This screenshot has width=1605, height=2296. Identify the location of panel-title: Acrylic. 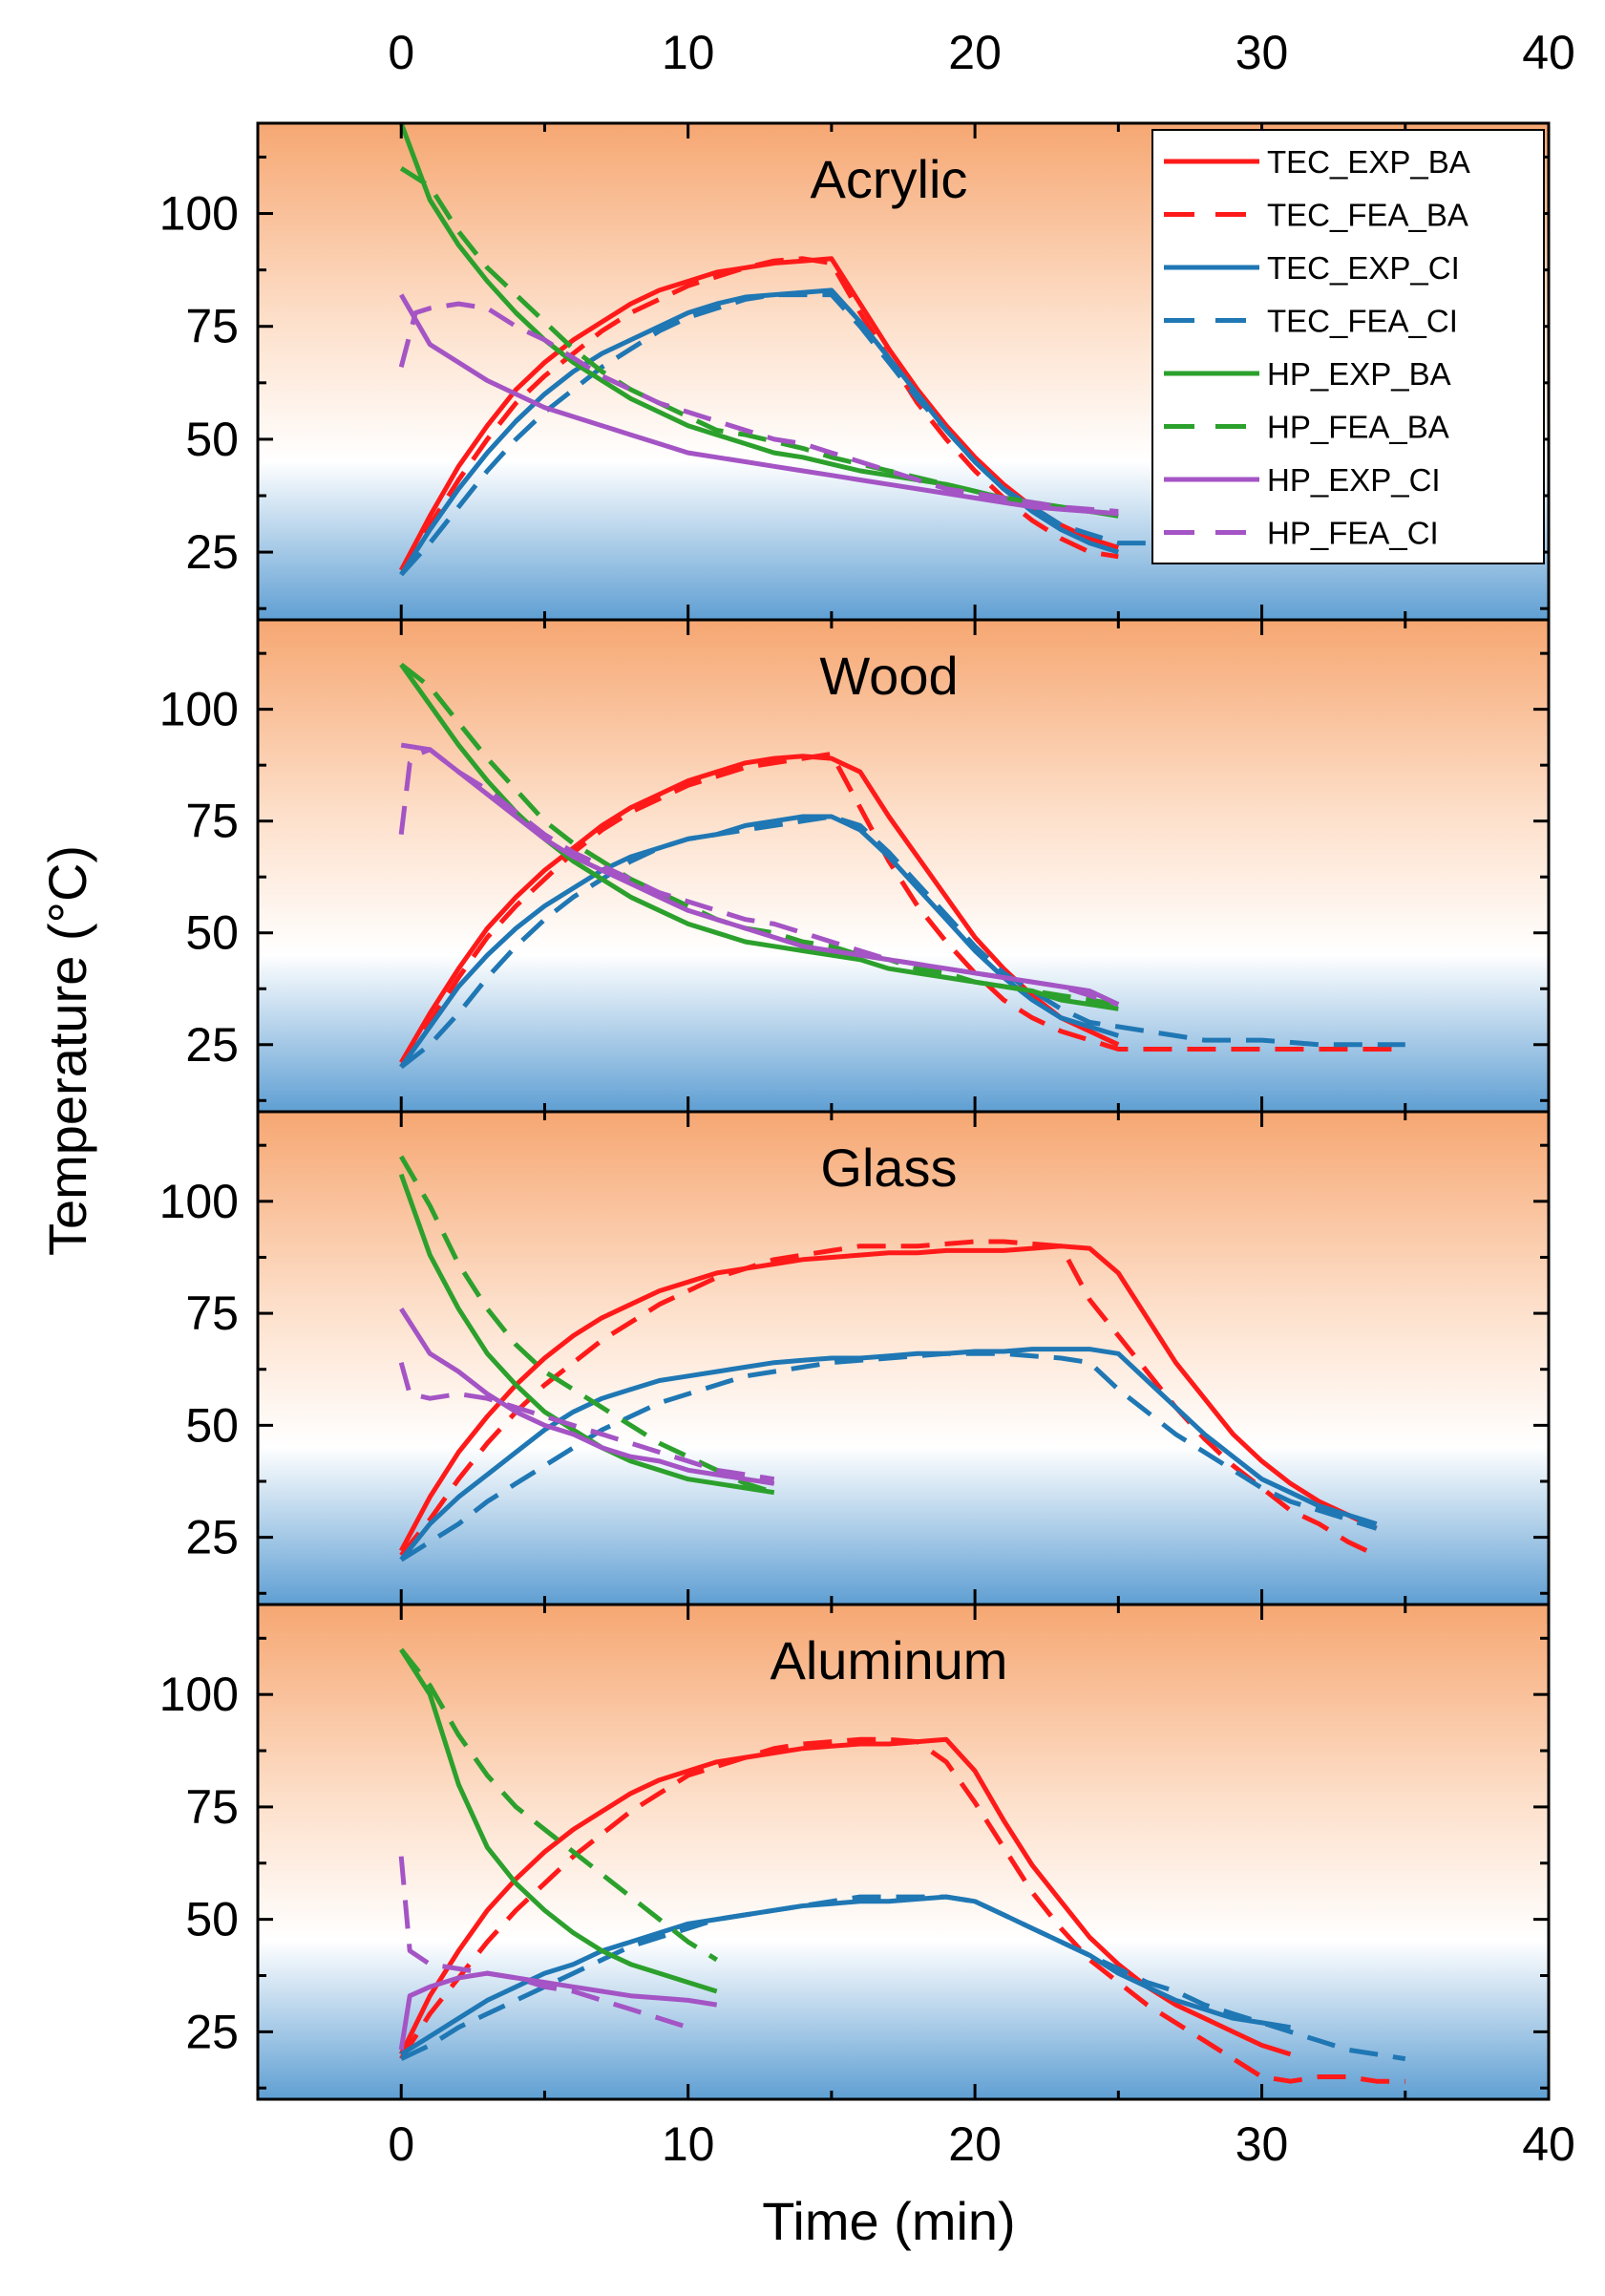
(890, 179).